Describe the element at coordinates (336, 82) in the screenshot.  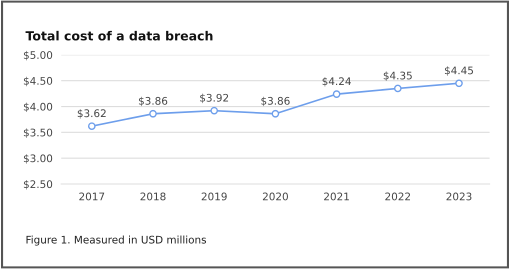
I see `data-label: $4.24` at that location.